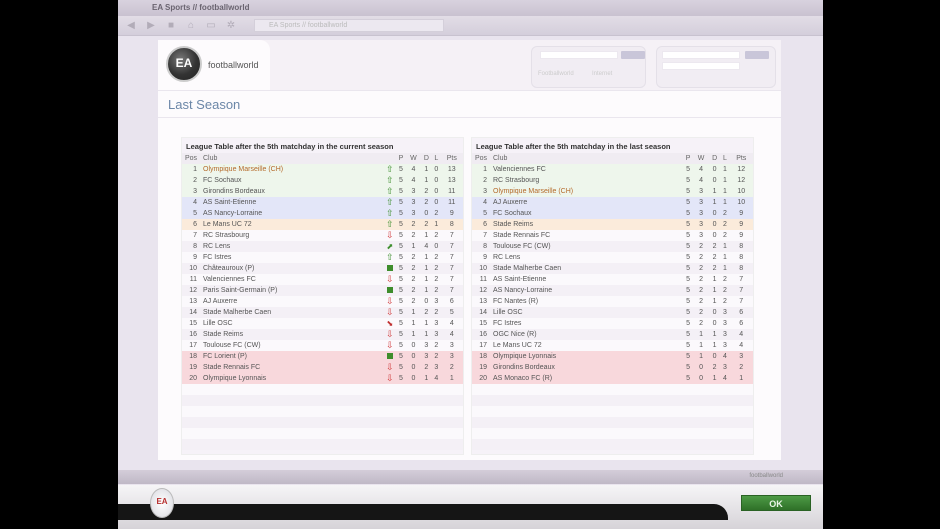  What do you see at coordinates (390, 301) in the screenshot?
I see `trend-down-icon: ⇩` at bounding box center [390, 301].